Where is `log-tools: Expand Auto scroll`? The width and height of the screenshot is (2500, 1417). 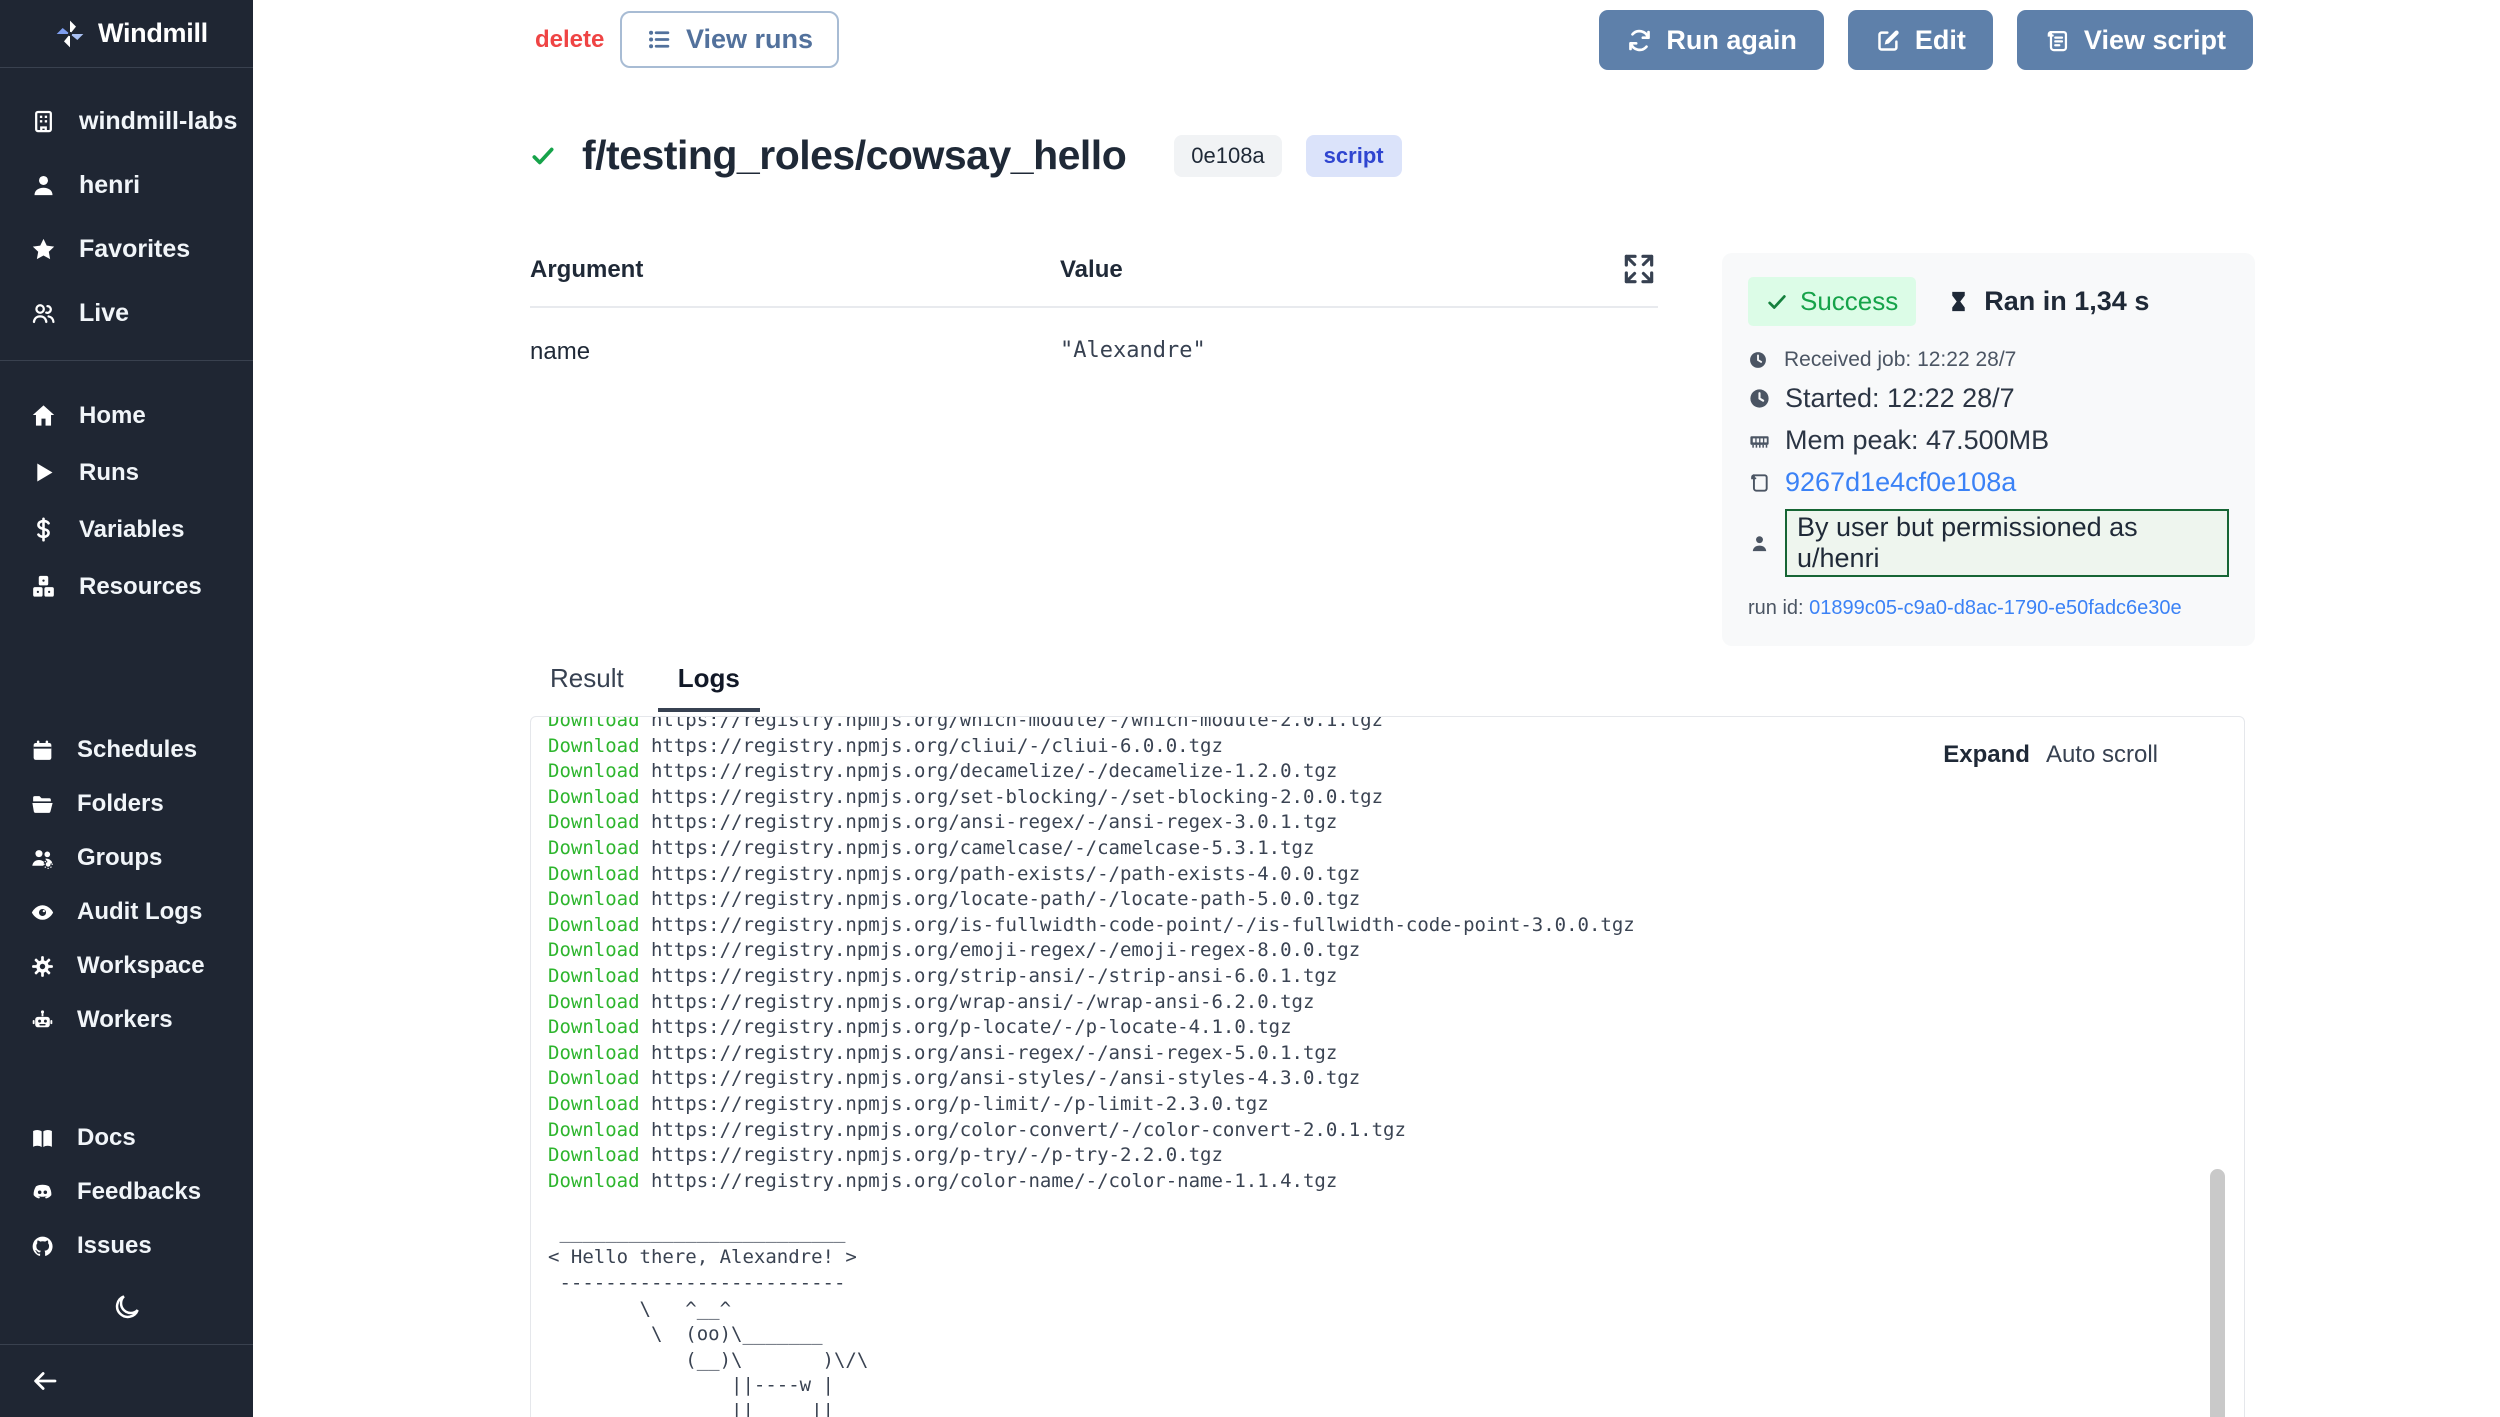 log-tools: Expand Auto scroll is located at coordinates (2046, 755).